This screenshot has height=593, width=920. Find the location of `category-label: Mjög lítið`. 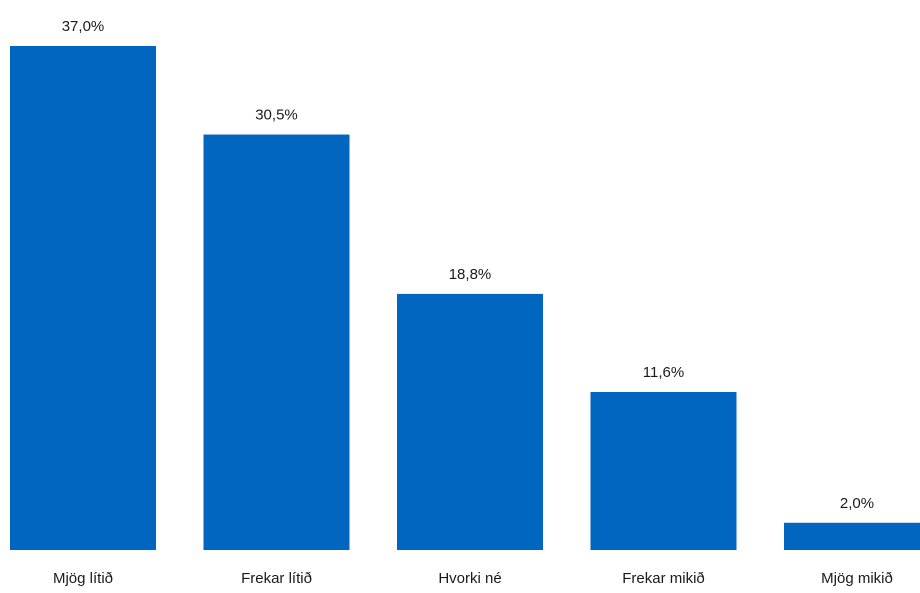

category-label: Mjög lítið is located at coordinates (83, 578).